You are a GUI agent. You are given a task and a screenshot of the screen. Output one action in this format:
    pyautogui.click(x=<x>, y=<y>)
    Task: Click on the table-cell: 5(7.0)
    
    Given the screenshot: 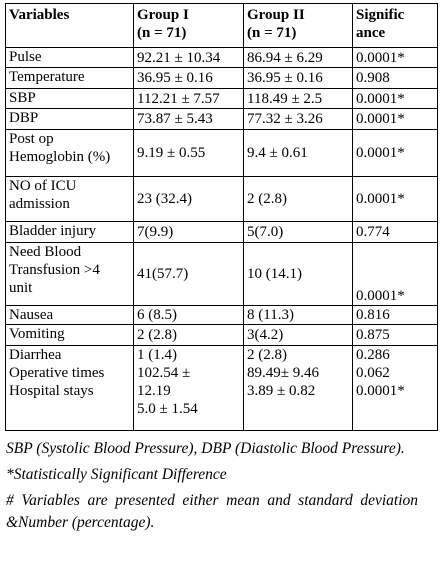 What is the action you would take?
    pyautogui.click(x=298, y=232)
    